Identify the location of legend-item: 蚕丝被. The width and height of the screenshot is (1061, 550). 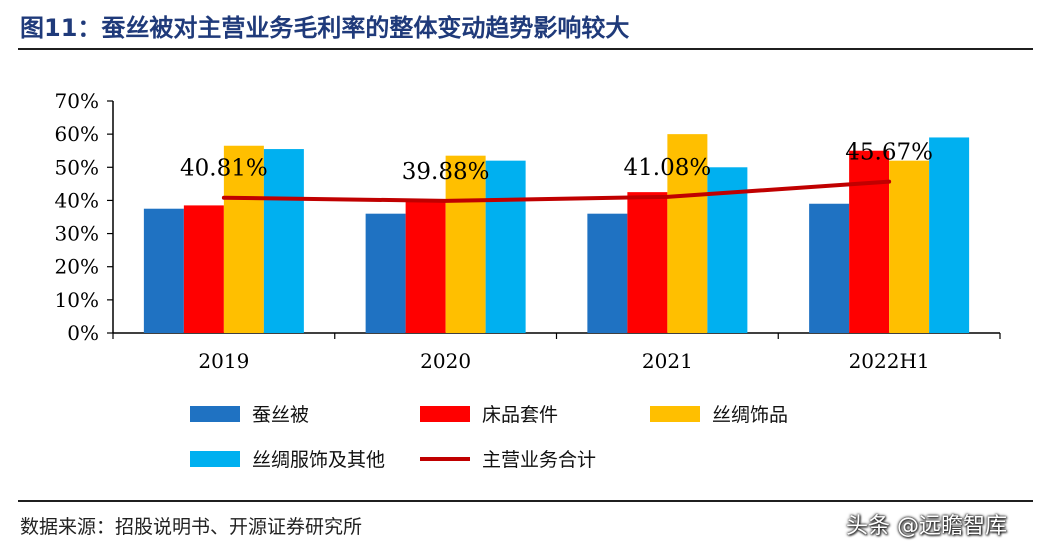
(249, 413).